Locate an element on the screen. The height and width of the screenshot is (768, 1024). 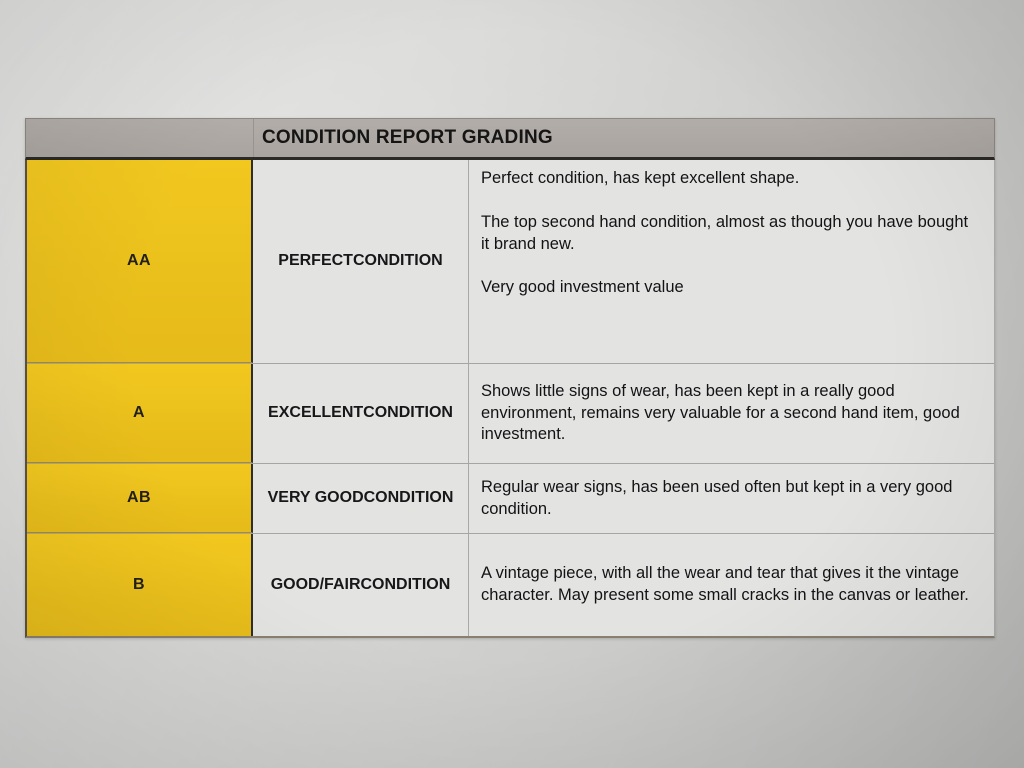
grade-cell-b: B is located at coordinates (140, 585).